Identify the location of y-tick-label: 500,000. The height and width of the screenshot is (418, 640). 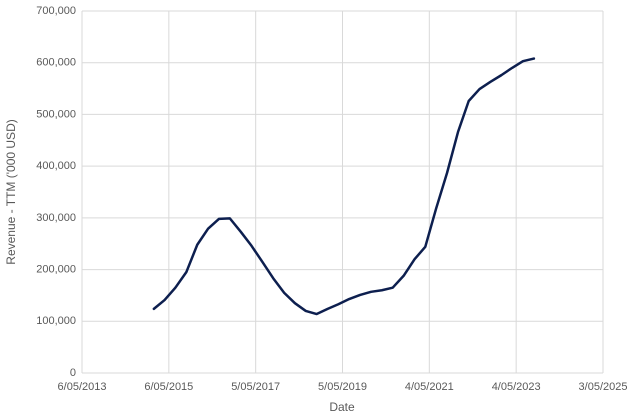
(56, 114).